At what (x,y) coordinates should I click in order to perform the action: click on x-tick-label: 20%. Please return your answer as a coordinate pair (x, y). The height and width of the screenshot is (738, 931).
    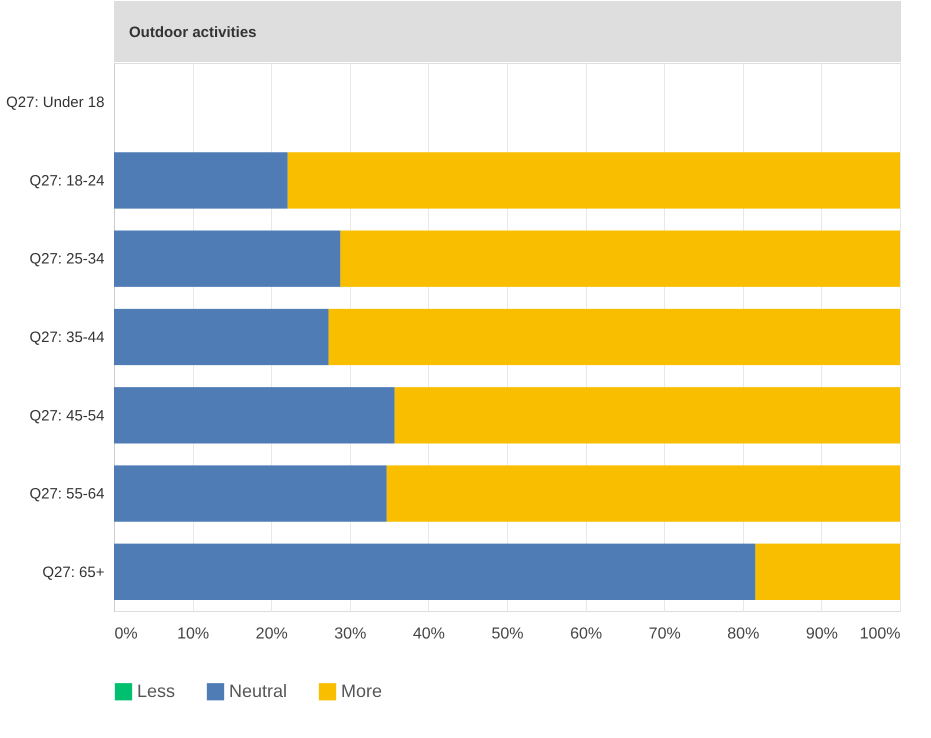
    Looking at the image, I should click on (272, 634).